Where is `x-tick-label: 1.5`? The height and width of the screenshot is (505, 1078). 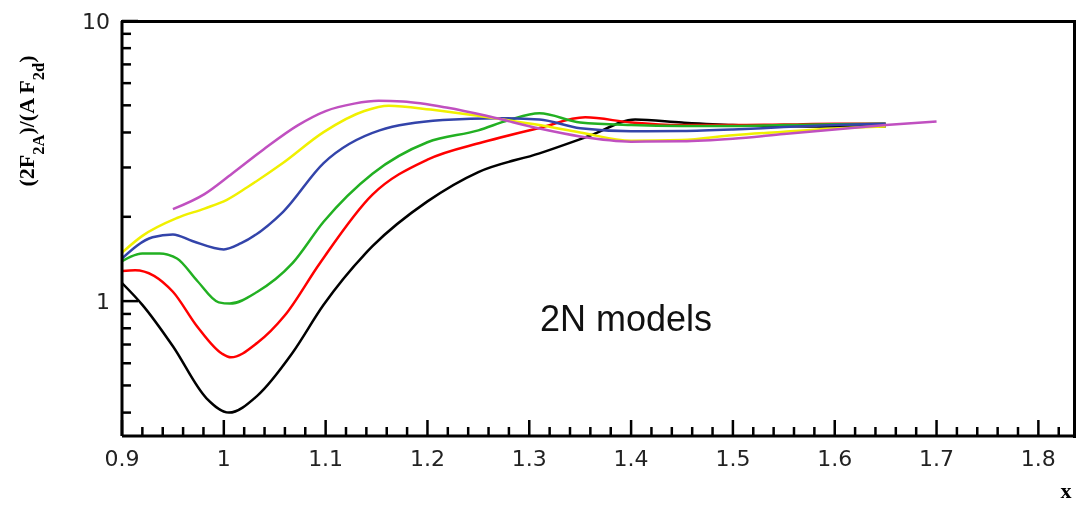 x-tick-label: 1.5 is located at coordinates (733, 458).